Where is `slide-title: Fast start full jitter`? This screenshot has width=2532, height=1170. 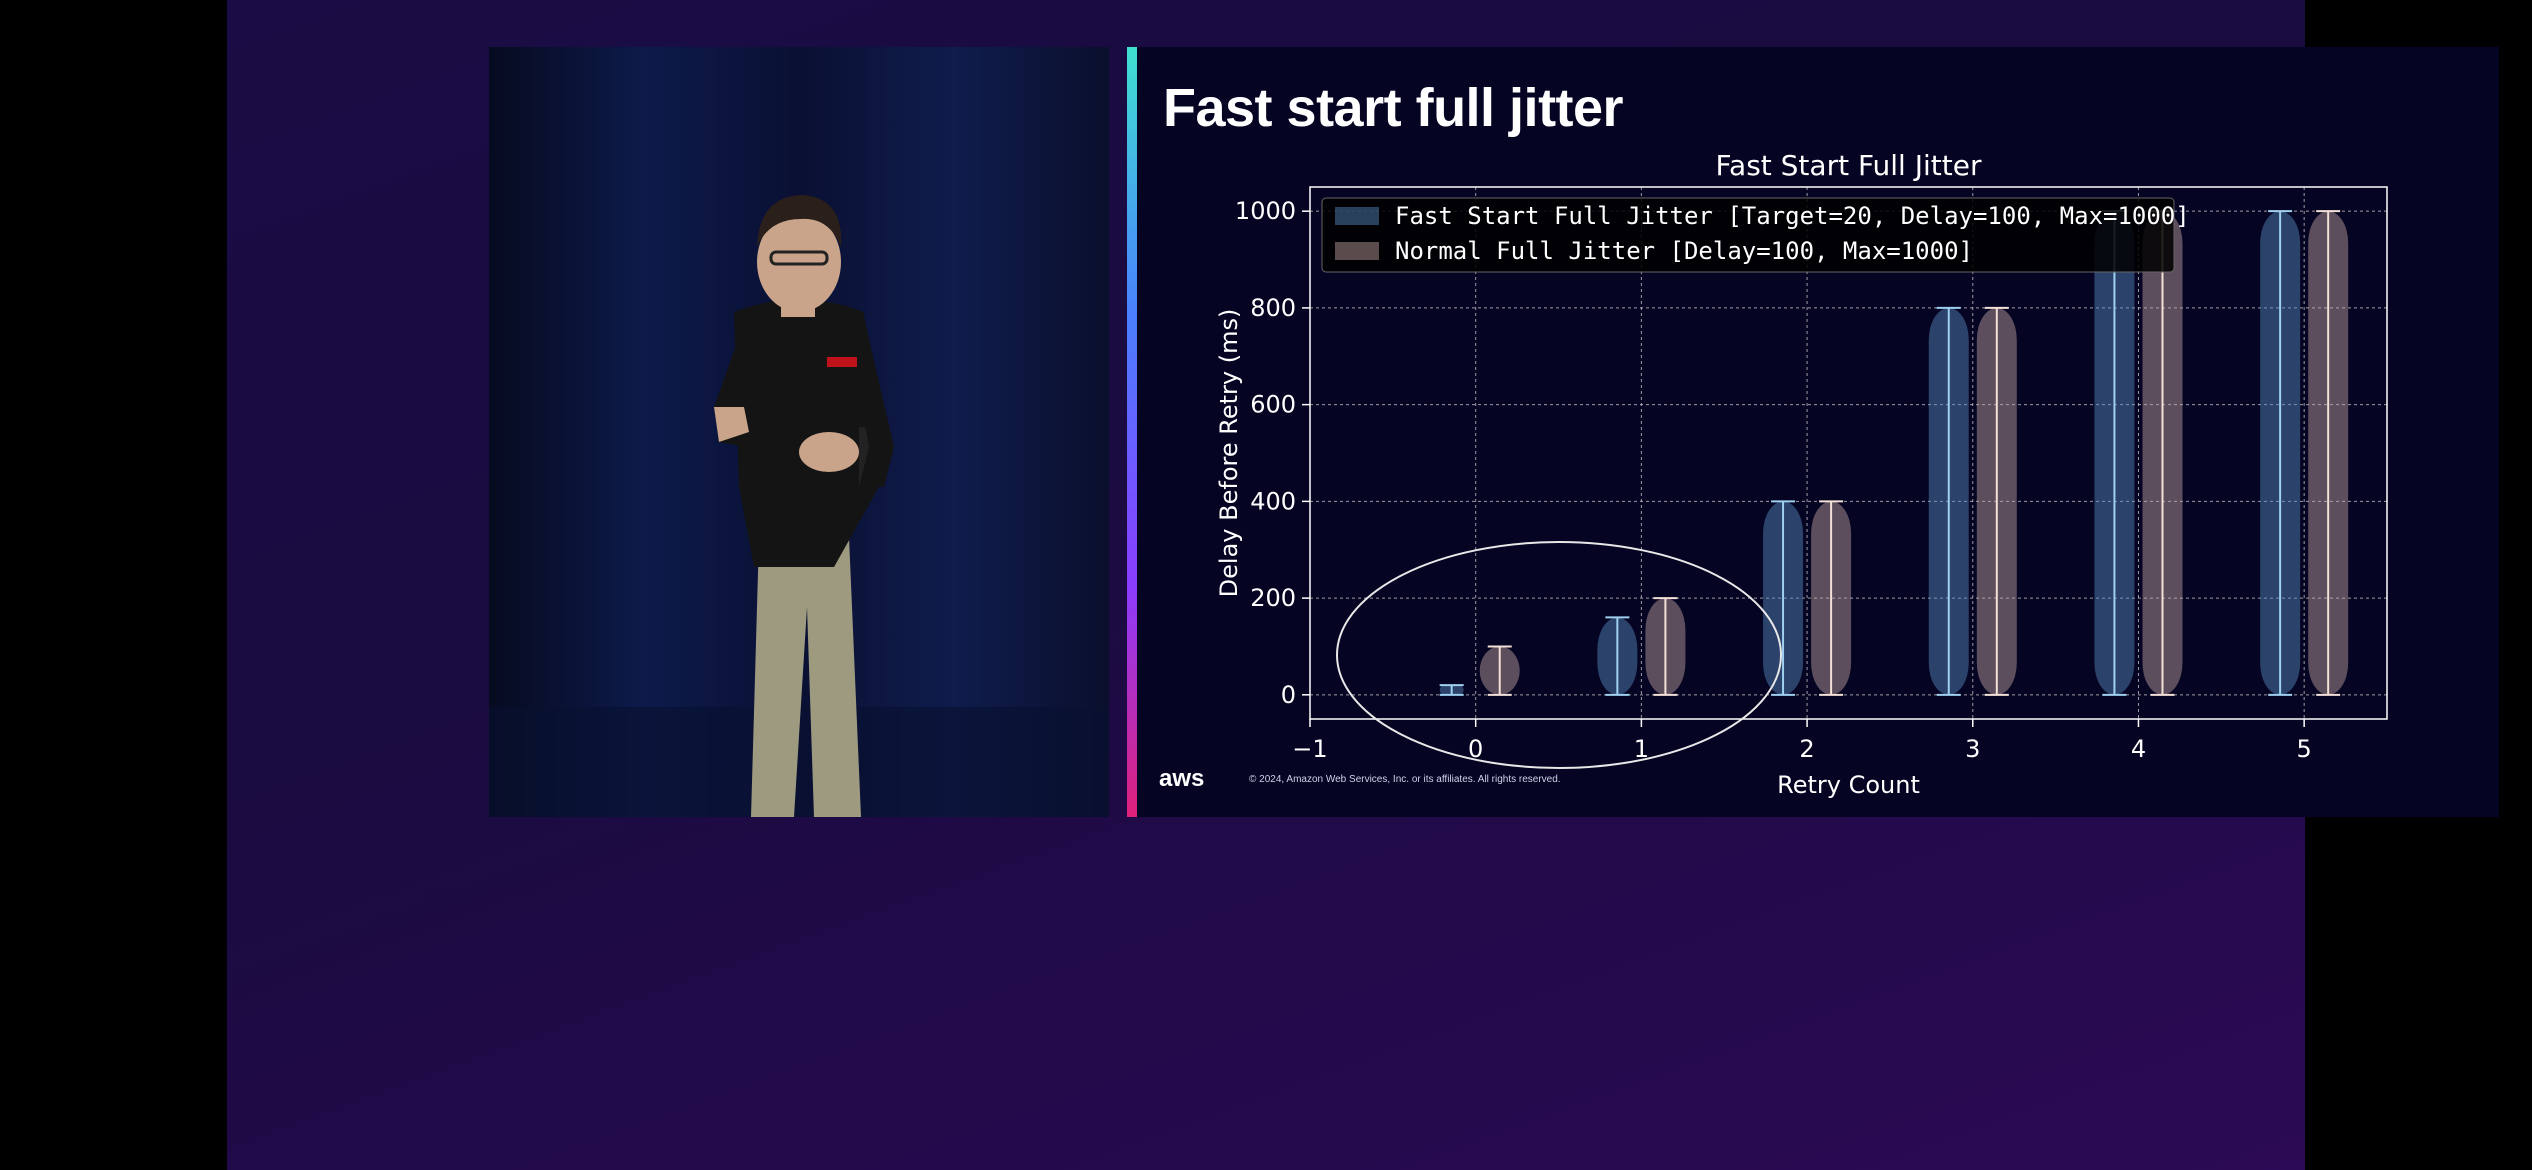 slide-title: Fast start full jitter is located at coordinates (1393, 108).